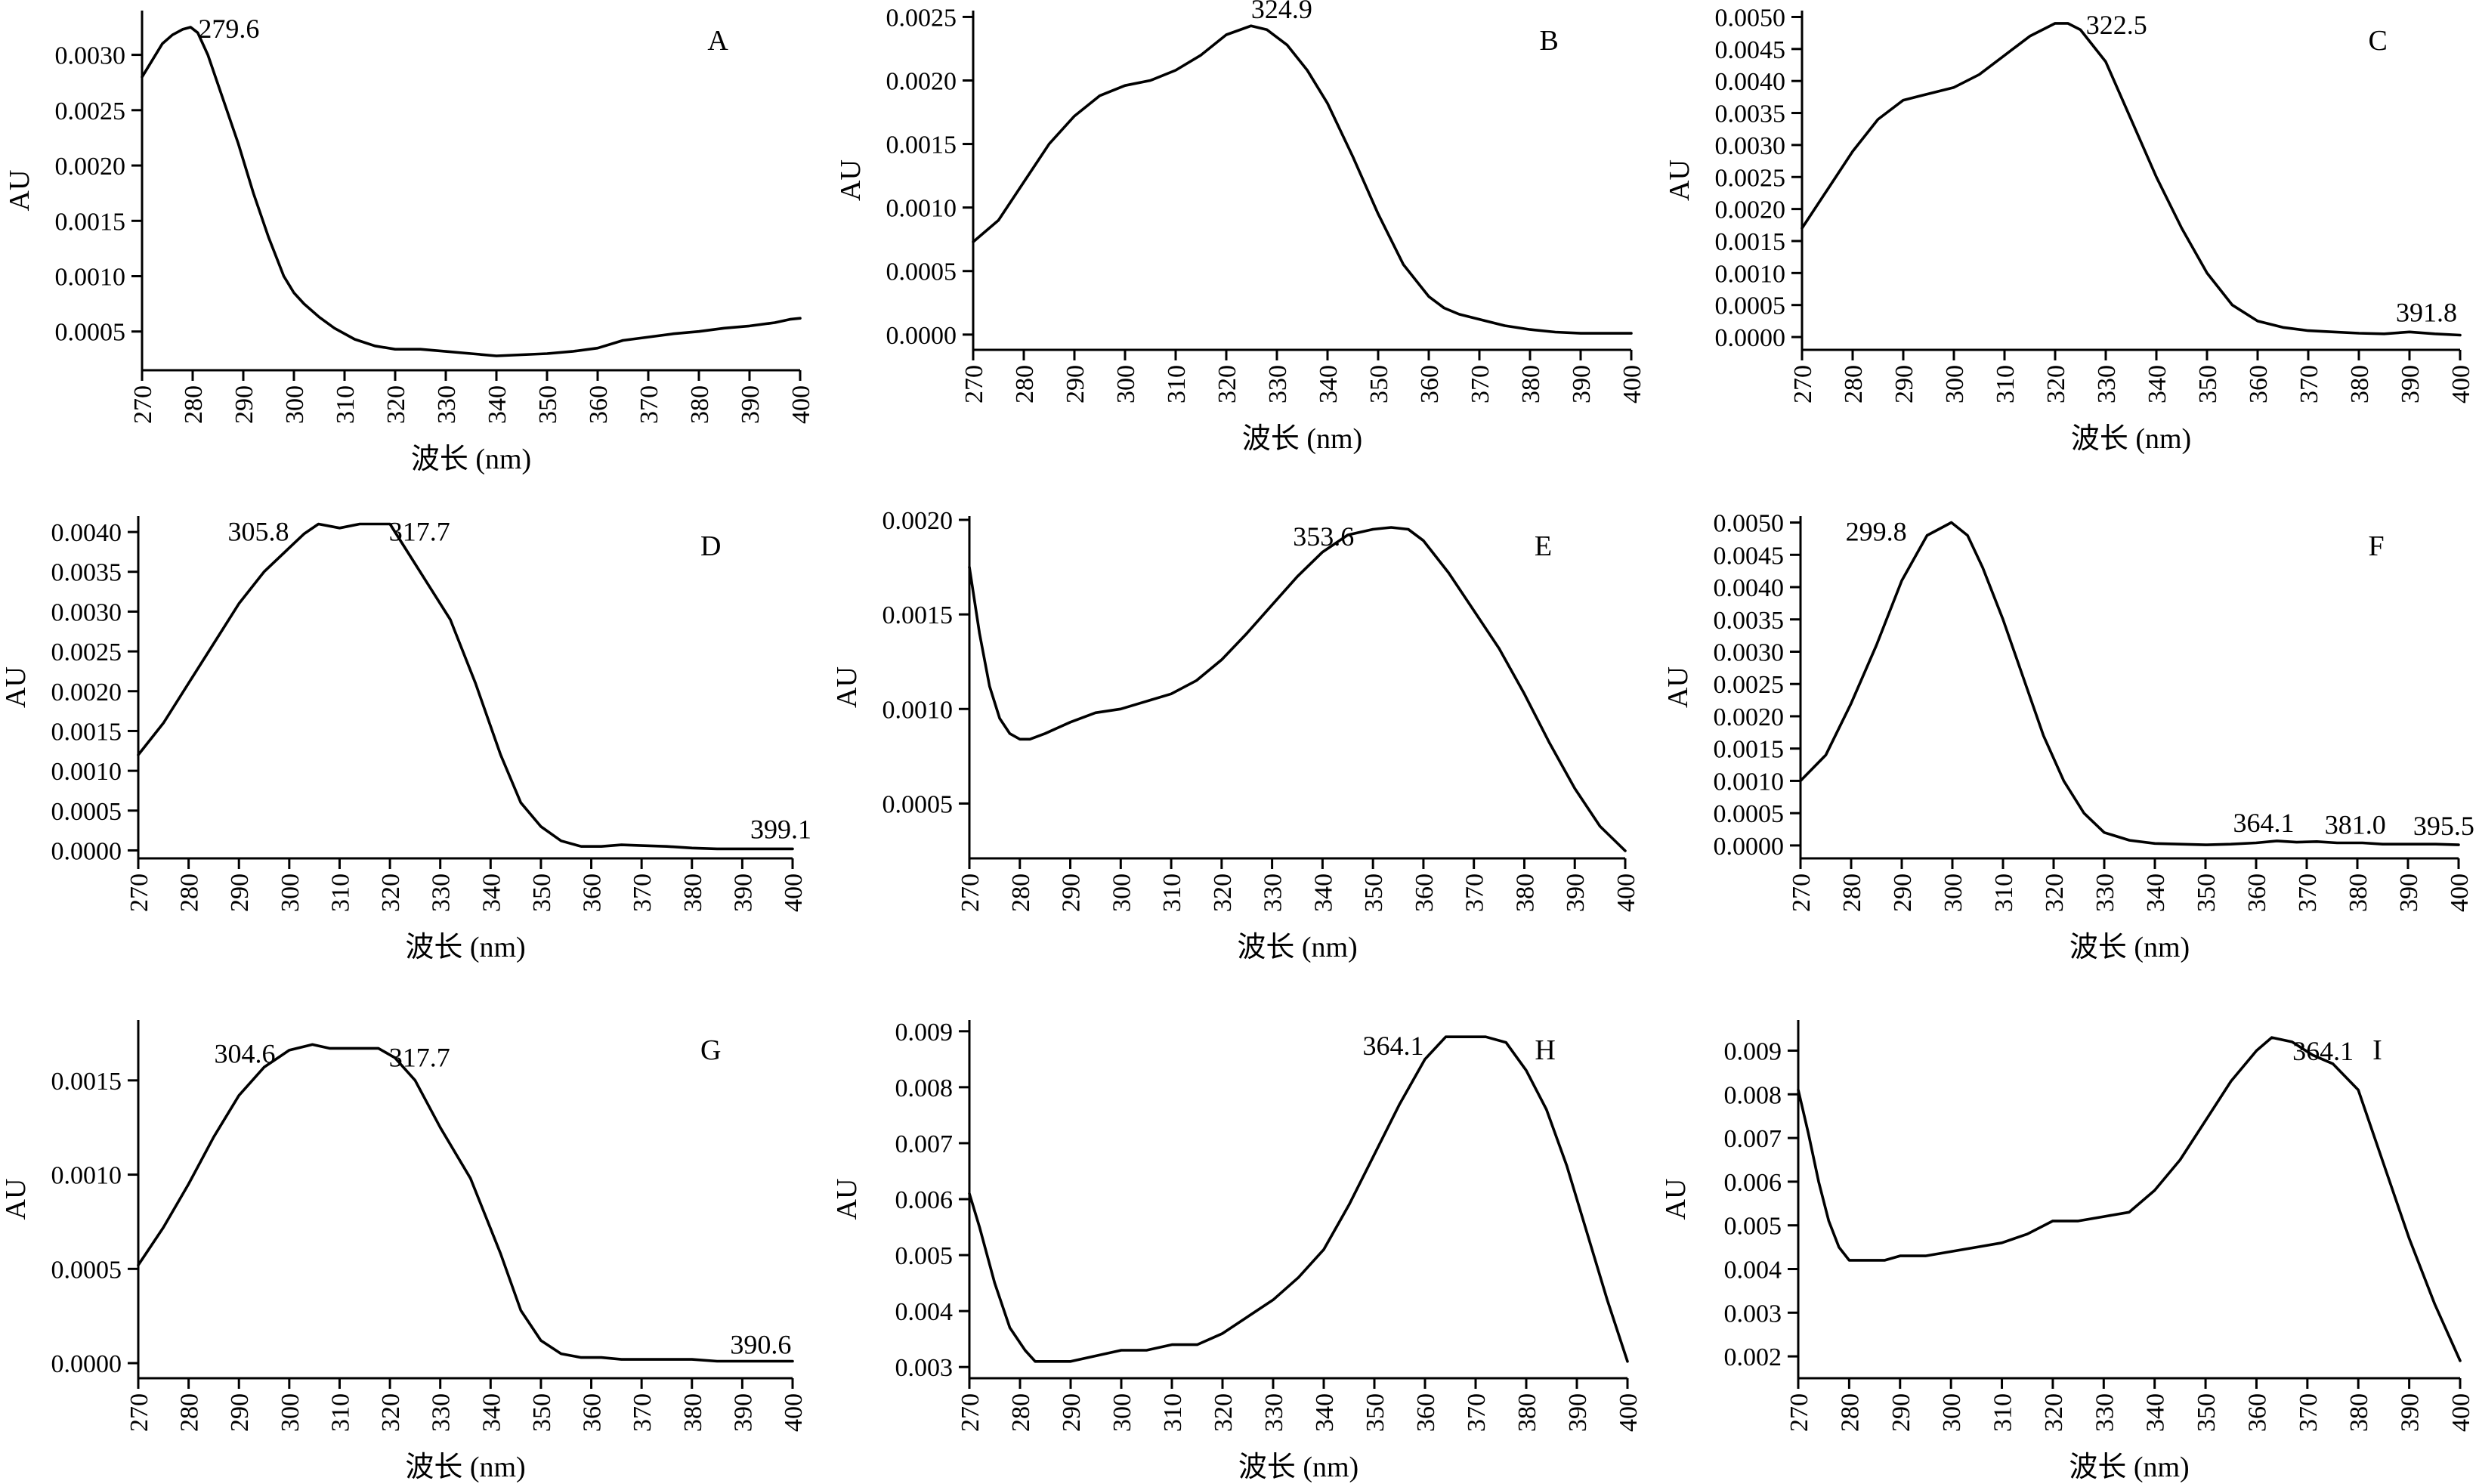 The width and height of the screenshot is (2479, 1484). I want to click on peak-label: 322.5, so click(2116, 25).